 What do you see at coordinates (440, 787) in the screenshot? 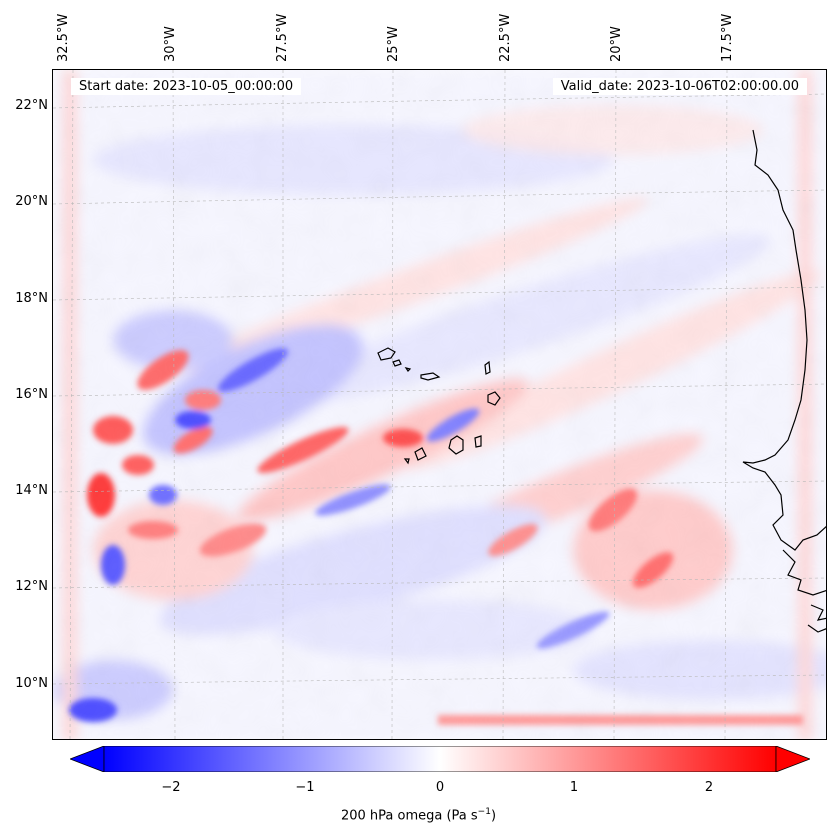
I see `colorbar-tick-0: 0` at bounding box center [440, 787].